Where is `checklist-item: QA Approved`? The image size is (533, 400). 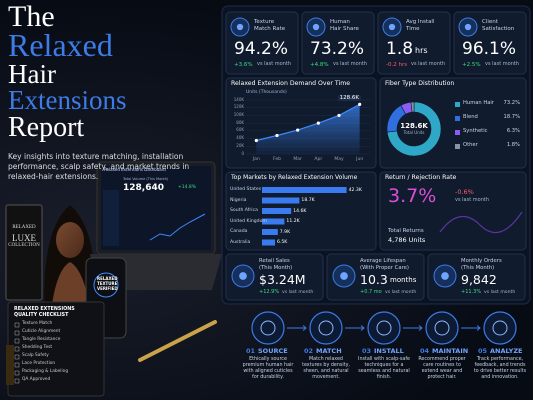
checklist-item: QA Approved is located at coordinates (36, 379).